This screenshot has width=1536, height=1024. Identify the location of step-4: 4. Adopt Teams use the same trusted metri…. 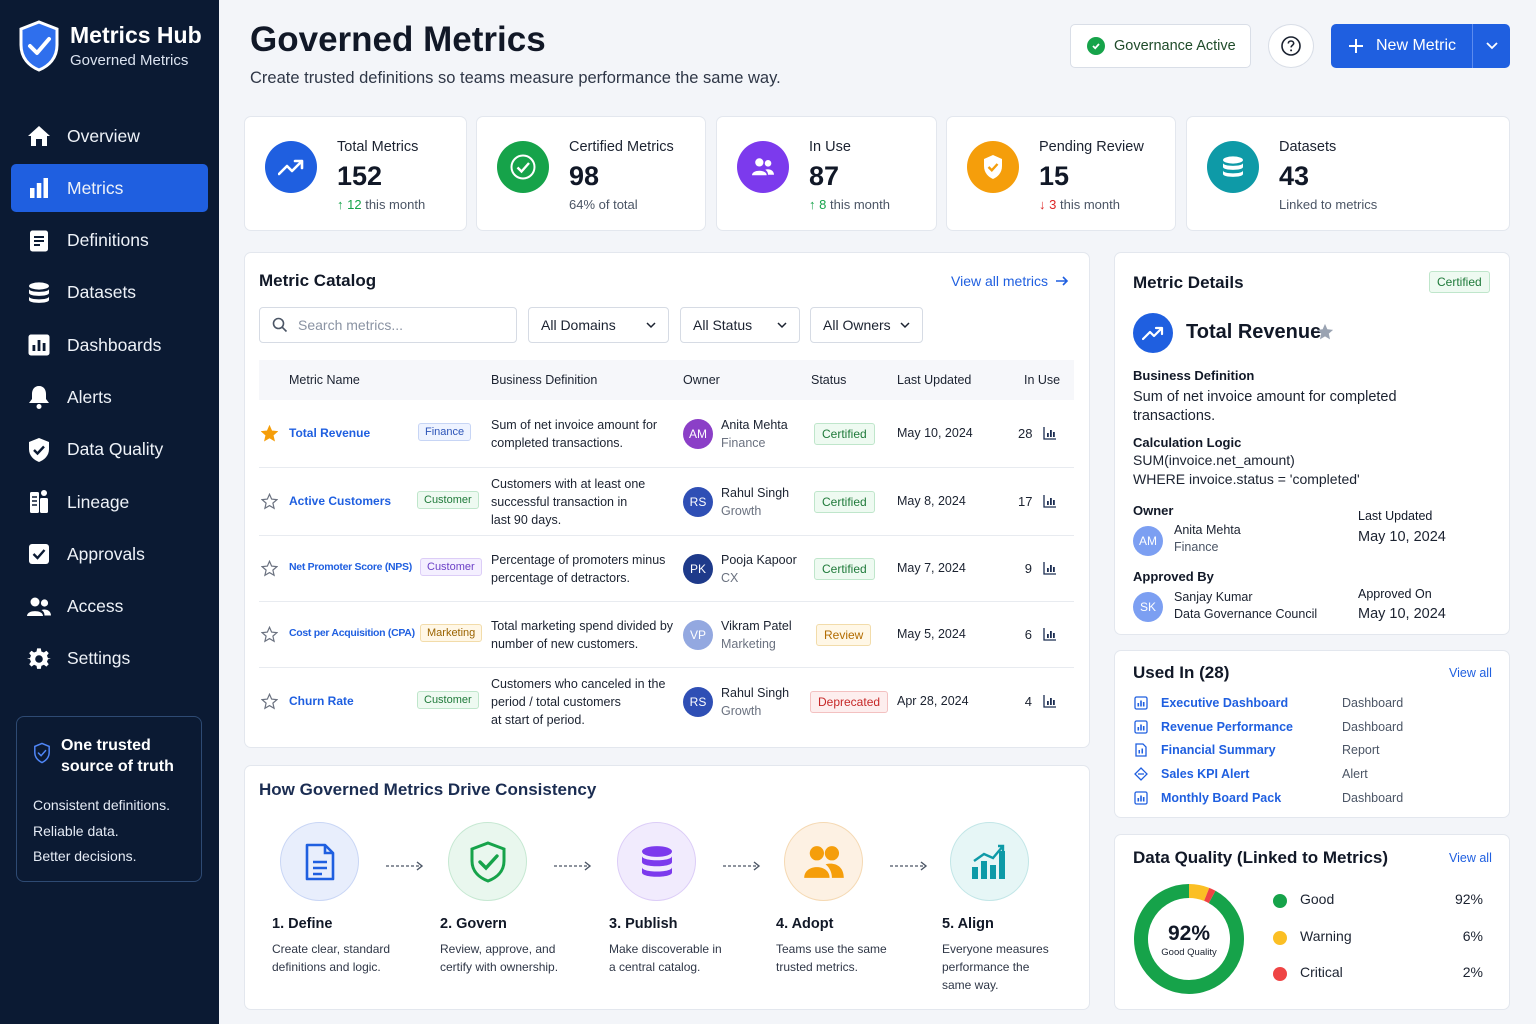
(844, 899).